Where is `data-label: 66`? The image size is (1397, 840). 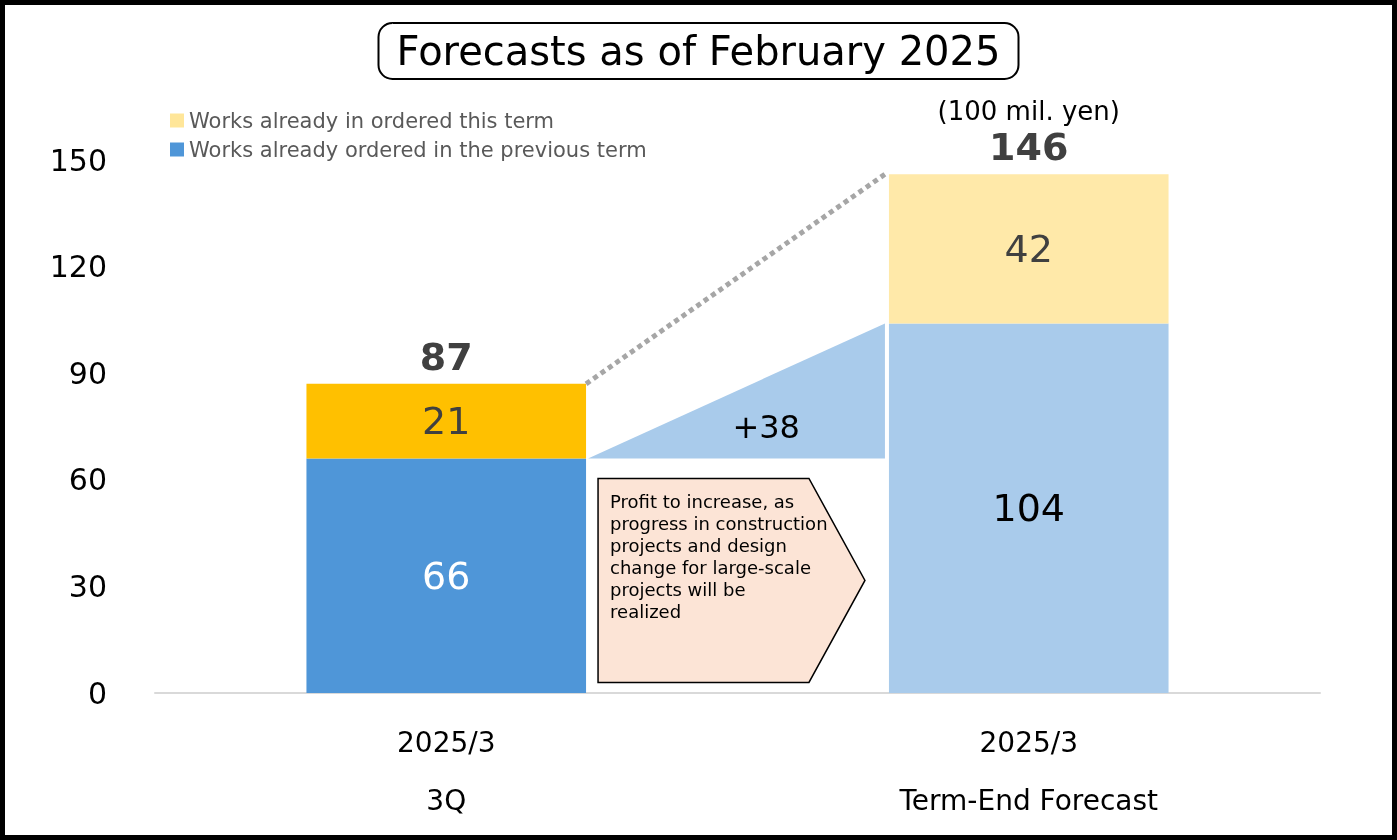
data-label: 66 is located at coordinates (446, 575).